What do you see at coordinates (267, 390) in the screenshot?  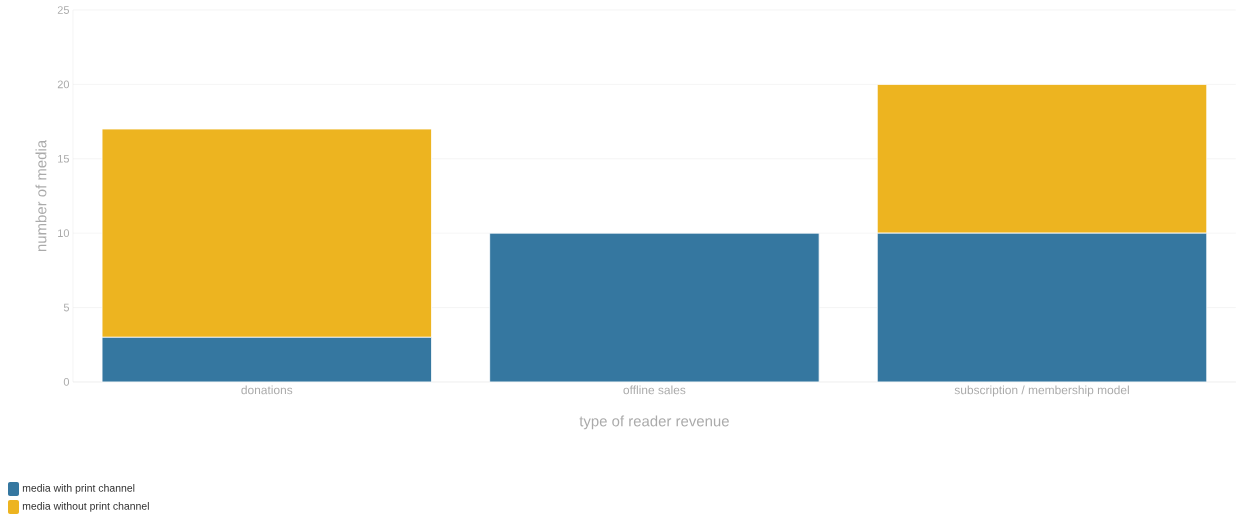 I see `x-tick-label: donations` at bounding box center [267, 390].